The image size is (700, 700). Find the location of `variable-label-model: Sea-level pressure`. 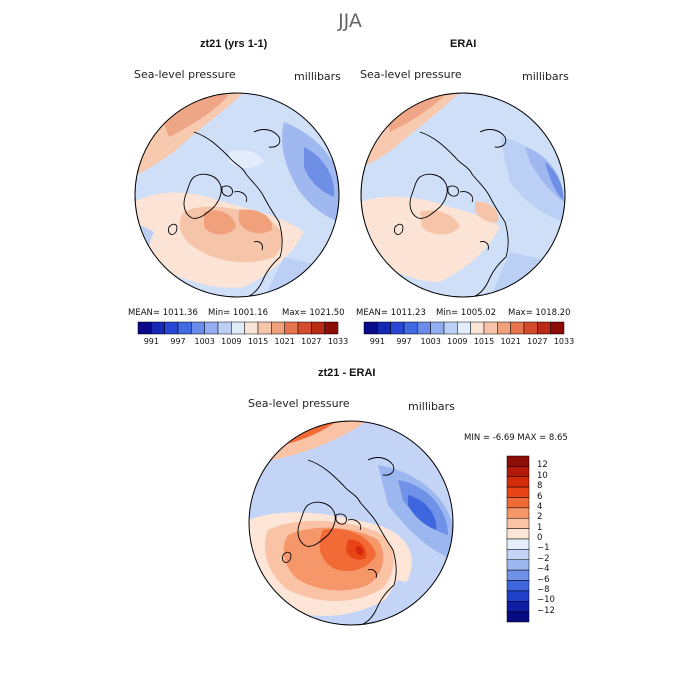

variable-label-model: Sea-level pressure is located at coordinates (185, 74).